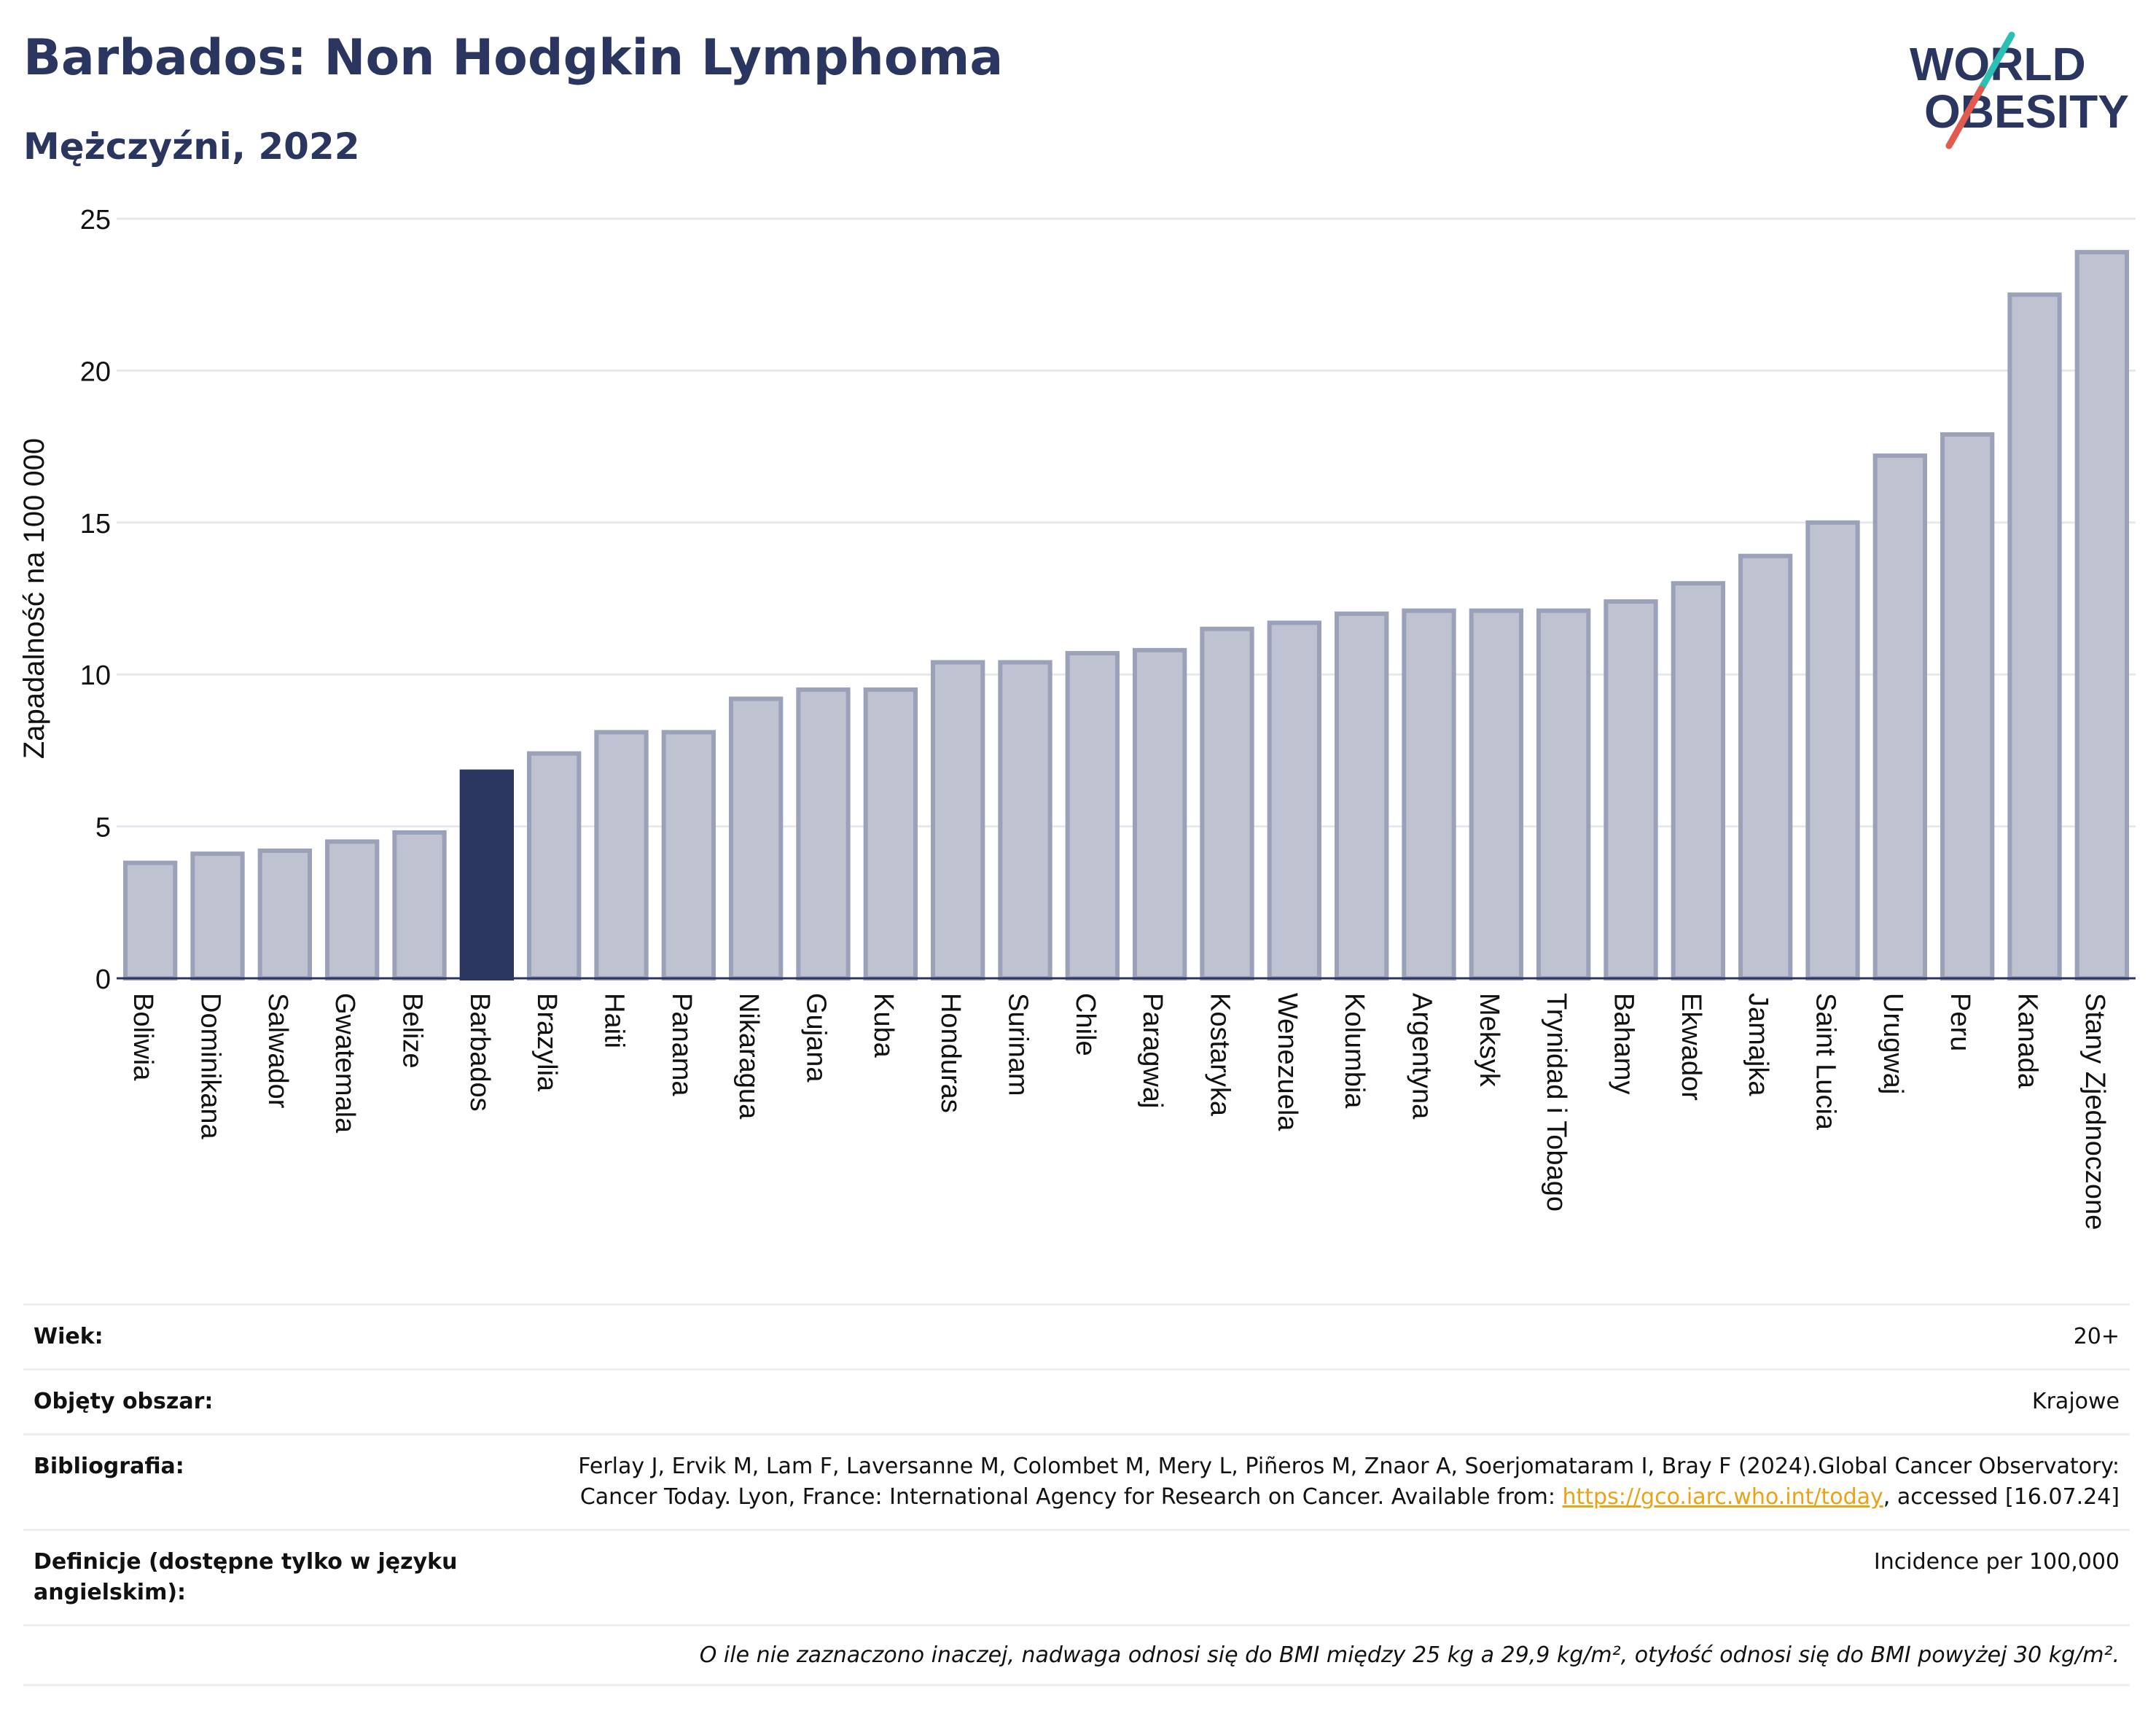 This screenshot has width=2156, height=1735. What do you see at coordinates (554, 866) in the screenshot?
I see `bar-brazylia` at bounding box center [554, 866].